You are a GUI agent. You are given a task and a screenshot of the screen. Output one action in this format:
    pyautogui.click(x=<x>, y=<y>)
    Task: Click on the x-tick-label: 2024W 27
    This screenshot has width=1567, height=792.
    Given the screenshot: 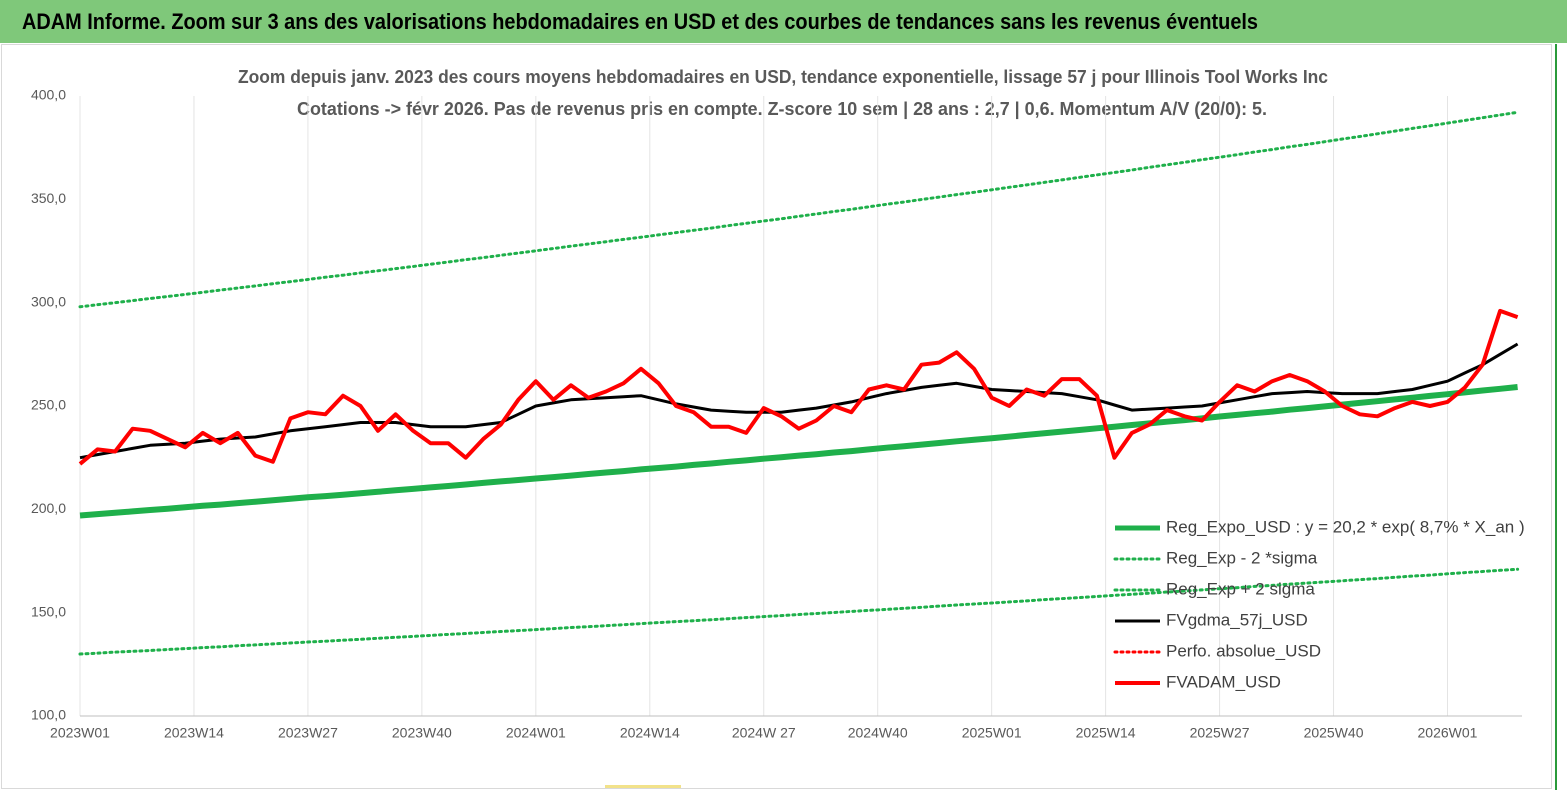 What is the action you would take?
    pyautogui.click(x=764, y=733)
    